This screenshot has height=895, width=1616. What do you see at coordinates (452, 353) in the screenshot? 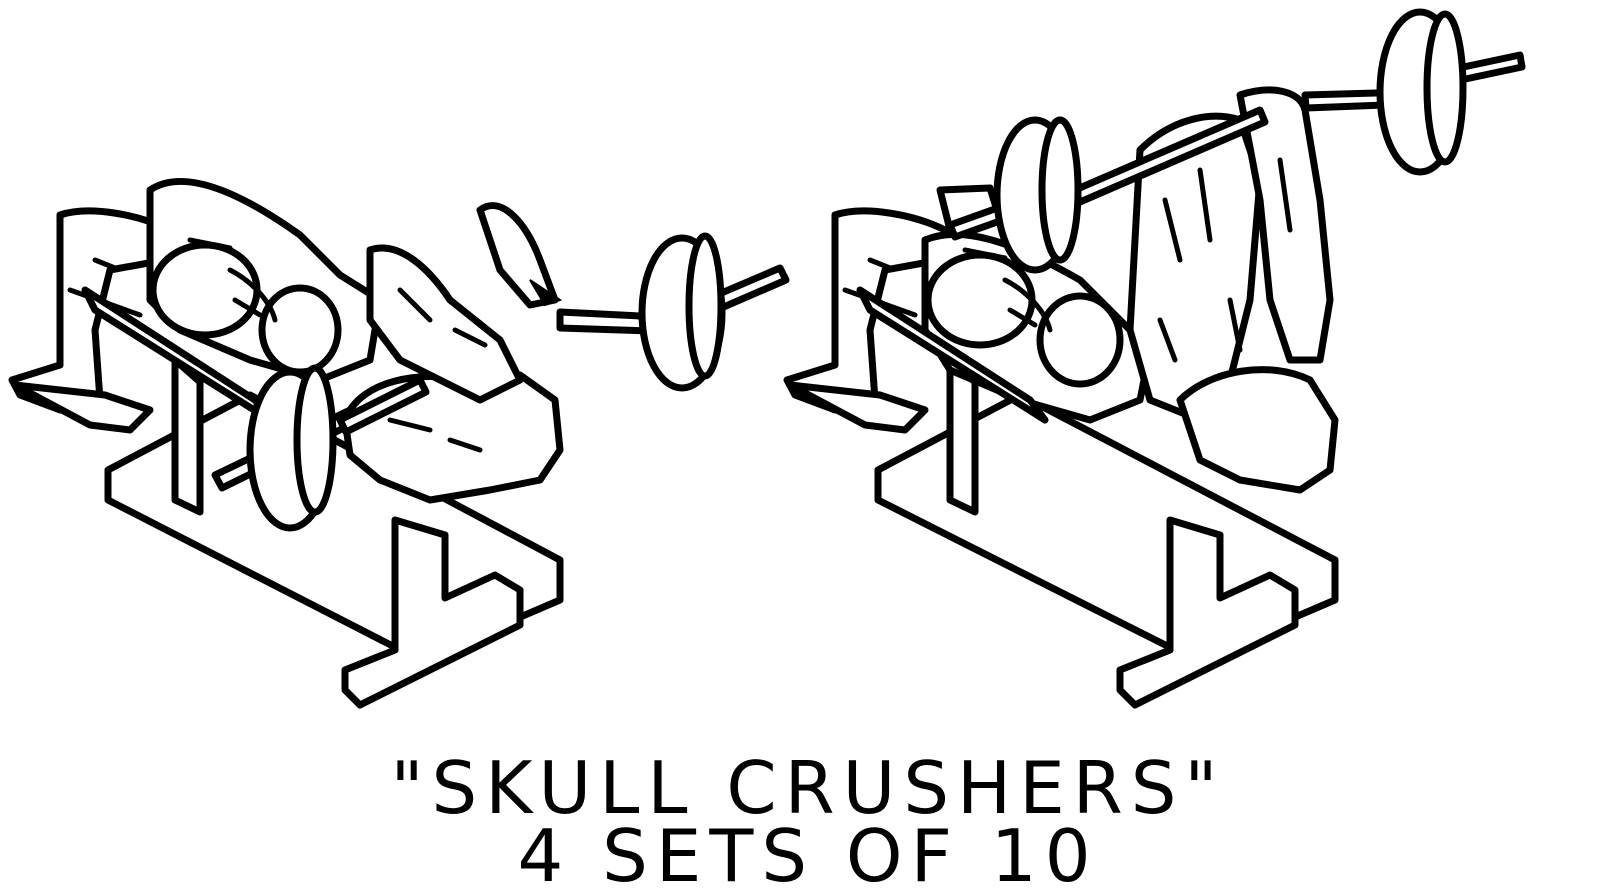
I see `head-arms-left` at bounding box center [452, 353].